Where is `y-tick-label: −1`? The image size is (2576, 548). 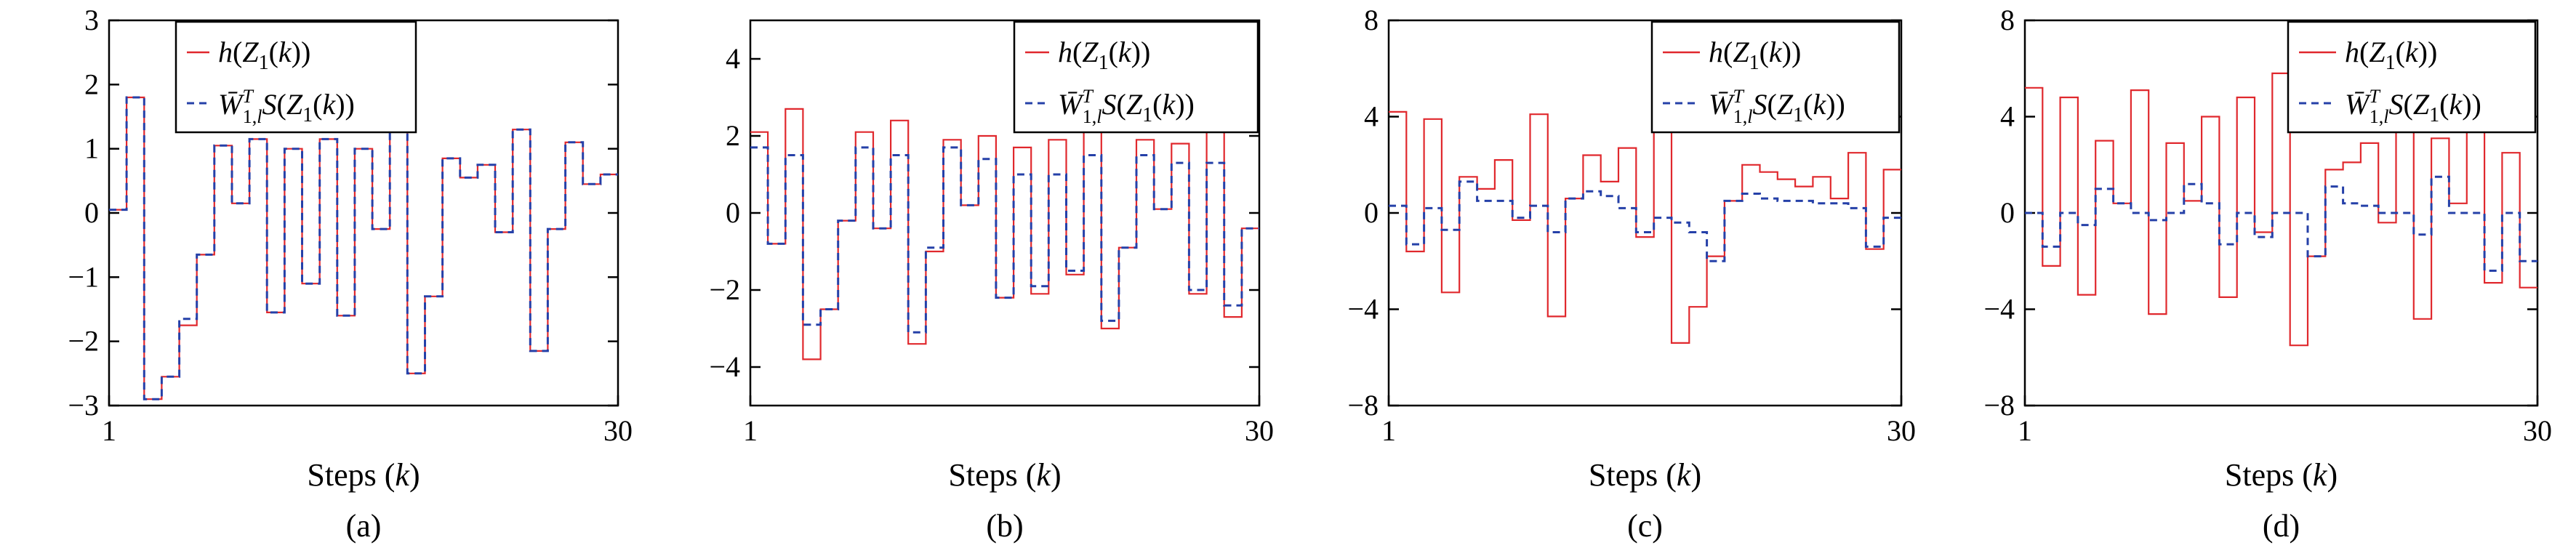
y-tick-label: −1 is located at coordinates (83, 277).